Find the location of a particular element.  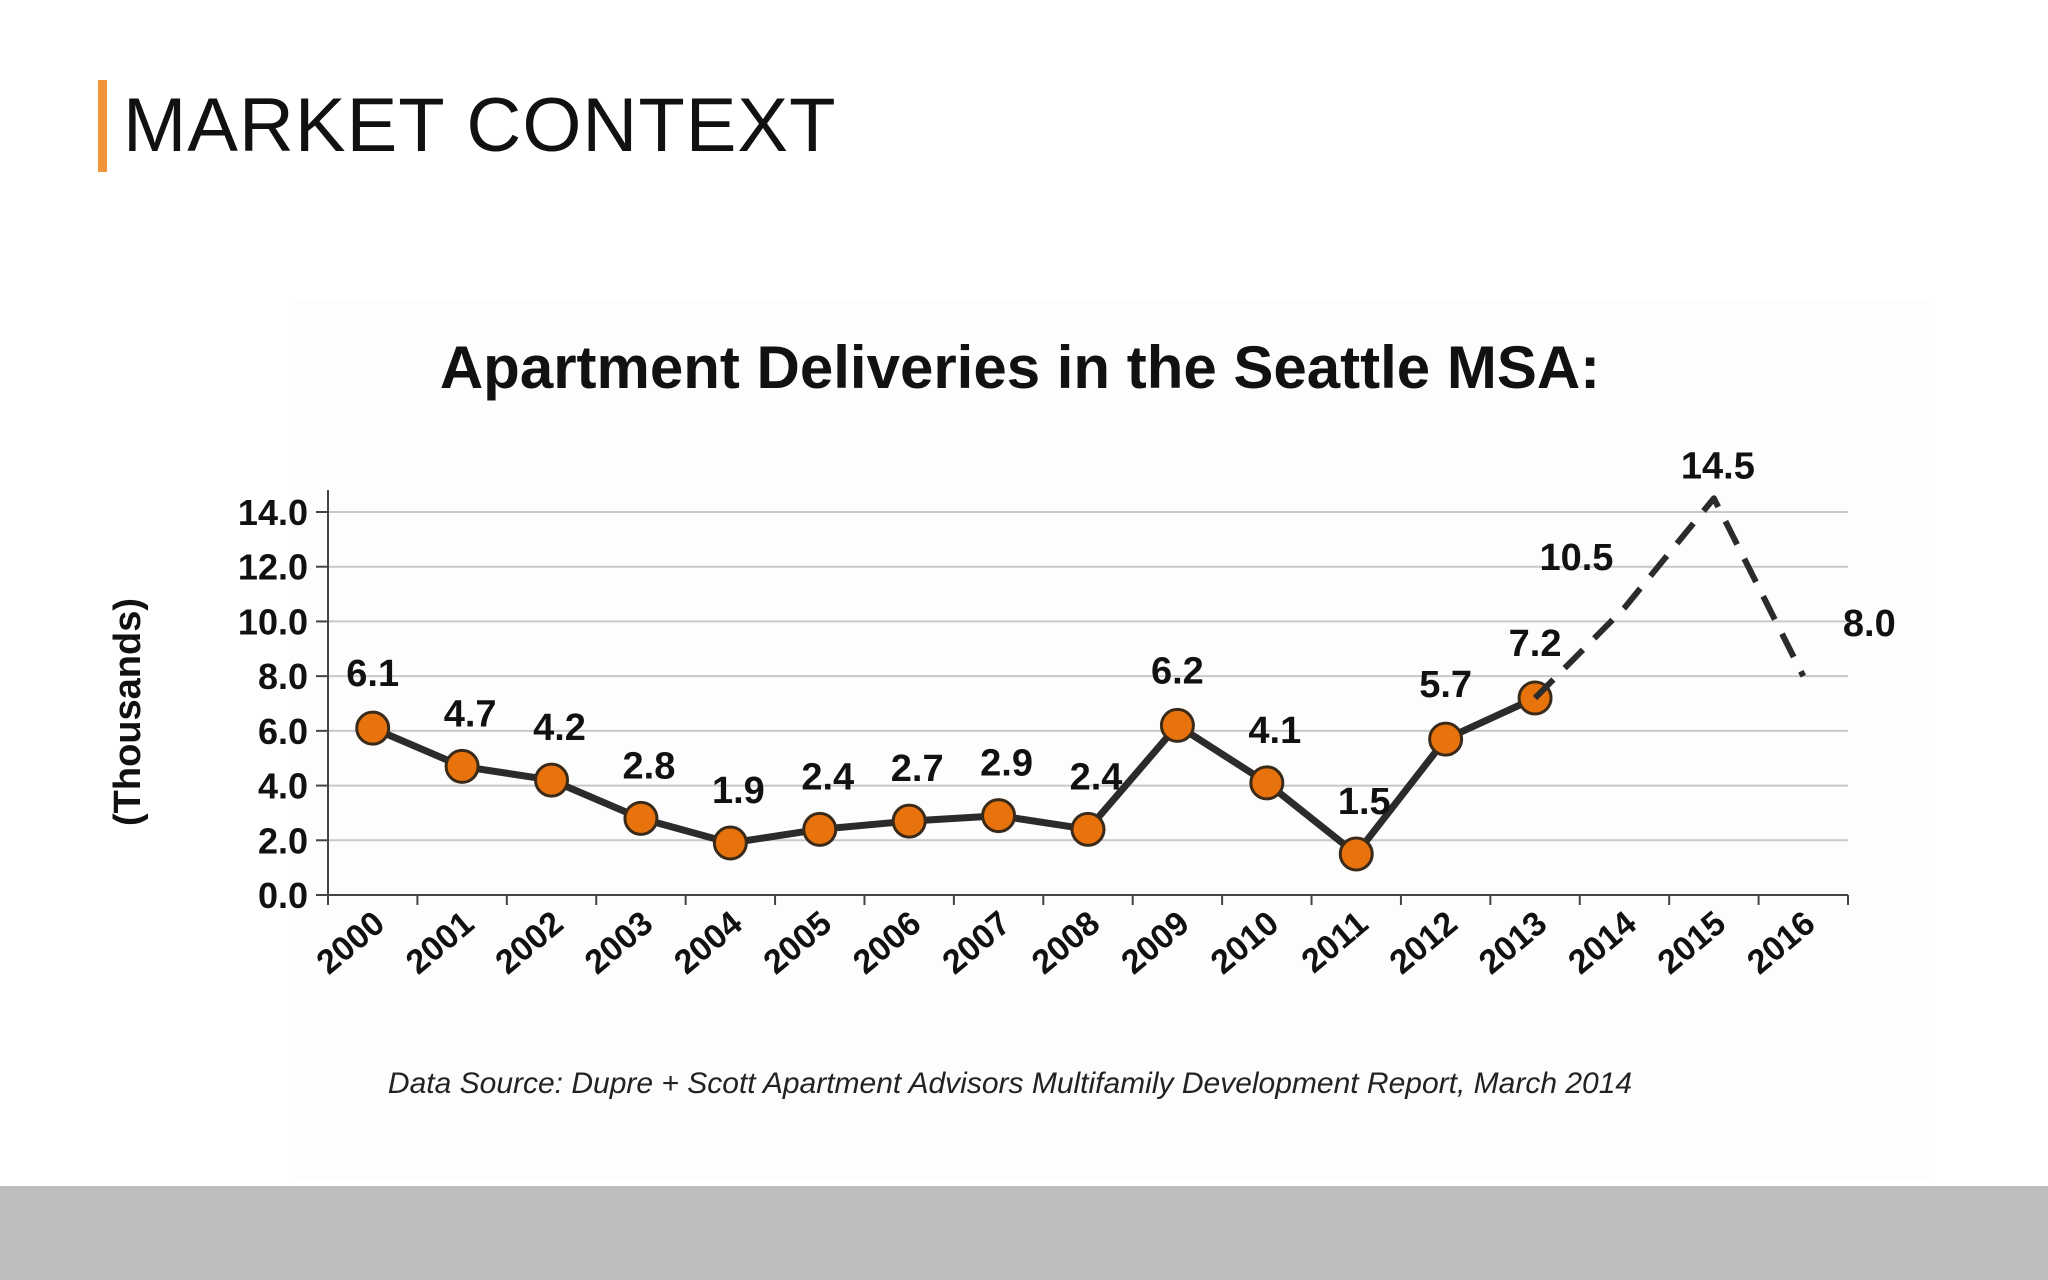

data-label: 4.1 is located at coordinates (1274, 731).